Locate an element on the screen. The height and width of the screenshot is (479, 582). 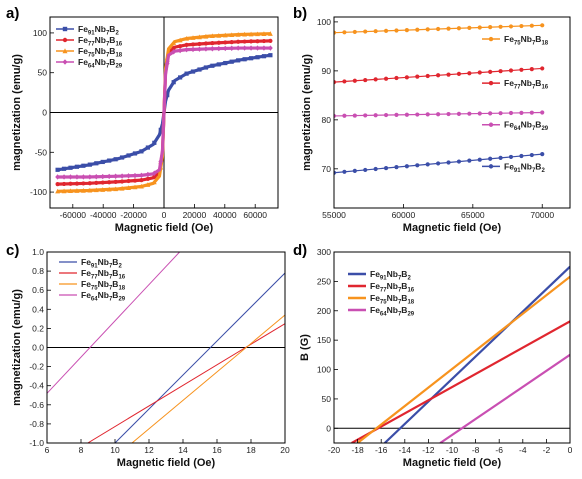
y-axis-label: magnetization (emu/g) is located at coordinates (17, 347).